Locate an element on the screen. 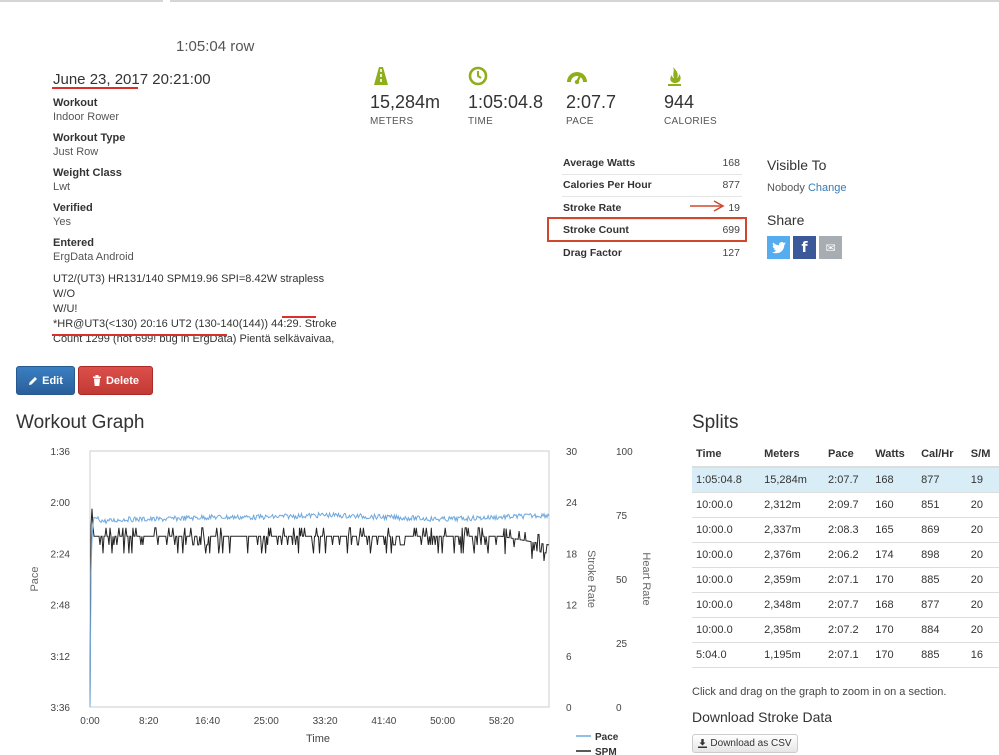  facebook-icon: f is located at coordinates (804, 247).